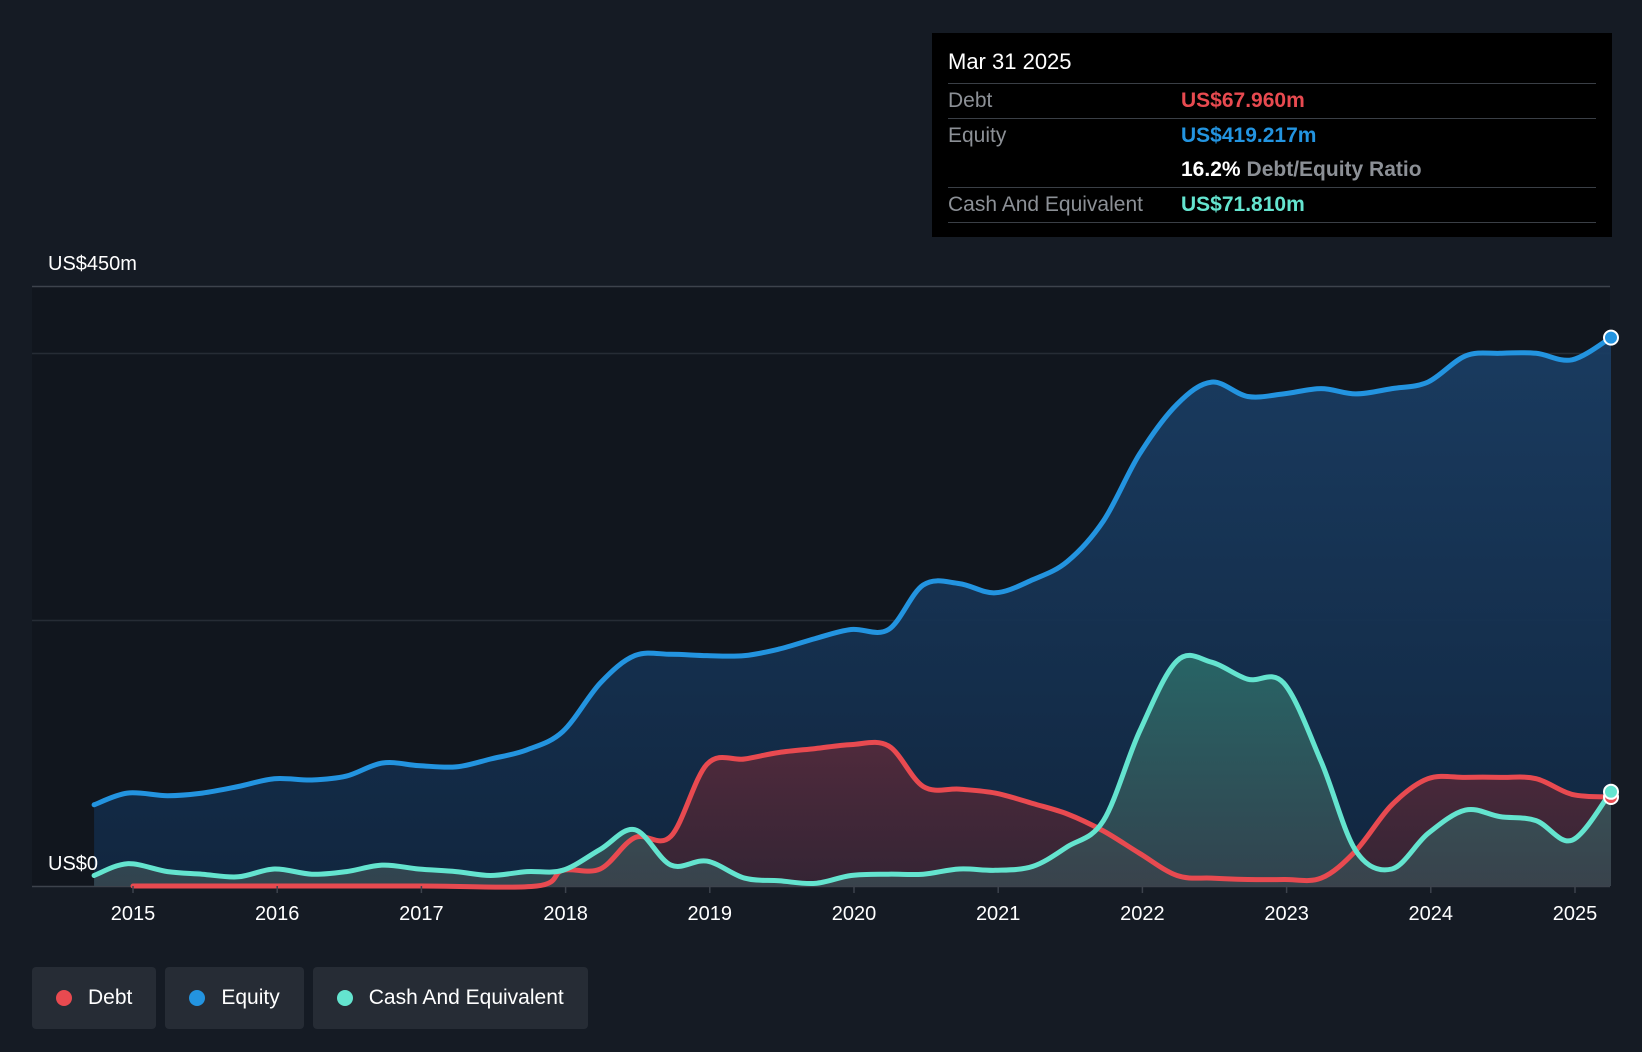 The width and height of the screenshot is (1642, 1052). I want to click on tooltip-cash-value: US$71.810m, so click(1243, 204).